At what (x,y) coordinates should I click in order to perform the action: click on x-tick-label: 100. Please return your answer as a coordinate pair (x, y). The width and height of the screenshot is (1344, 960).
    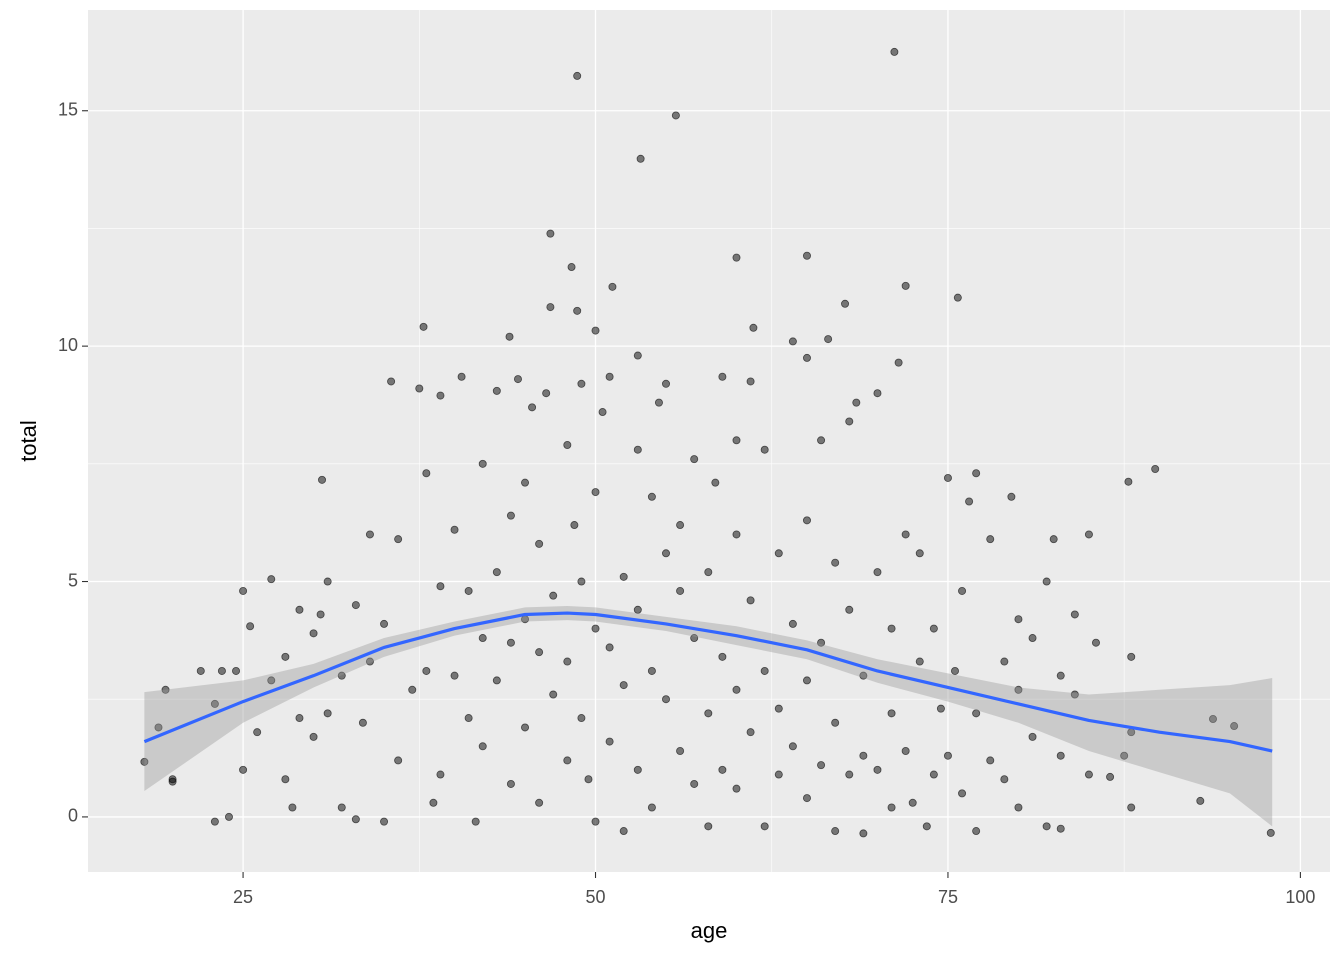
    Looking at the image, I should click on (1300, 897).